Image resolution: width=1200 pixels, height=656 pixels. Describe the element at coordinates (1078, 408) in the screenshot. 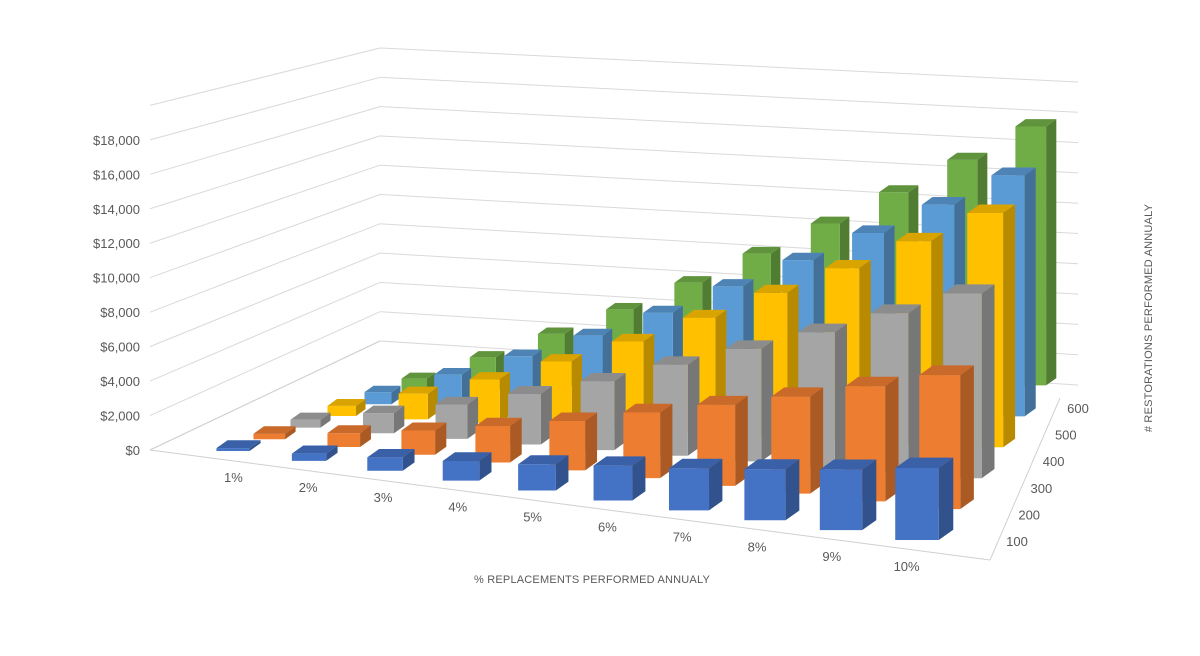

I see `z-tick-label: 600` at that location.